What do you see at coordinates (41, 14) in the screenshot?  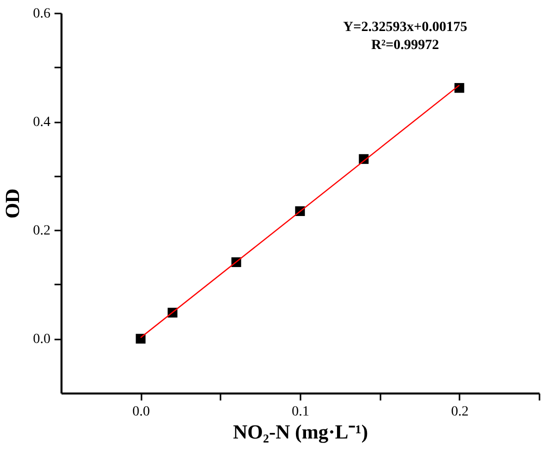 I see `y-tick-label: 0.6` at bounding box center [41, 14].